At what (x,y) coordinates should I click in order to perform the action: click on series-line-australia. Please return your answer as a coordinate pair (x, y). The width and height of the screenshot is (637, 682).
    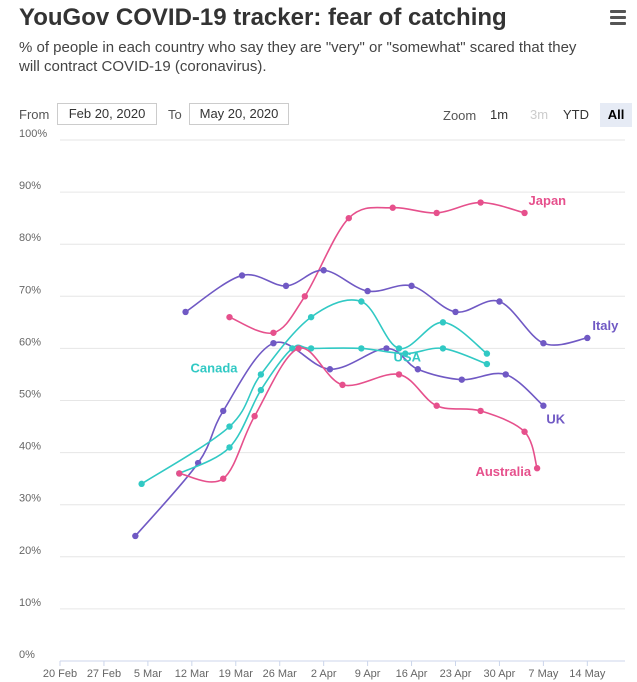
    Looking at the image, I should click on (358, 415).